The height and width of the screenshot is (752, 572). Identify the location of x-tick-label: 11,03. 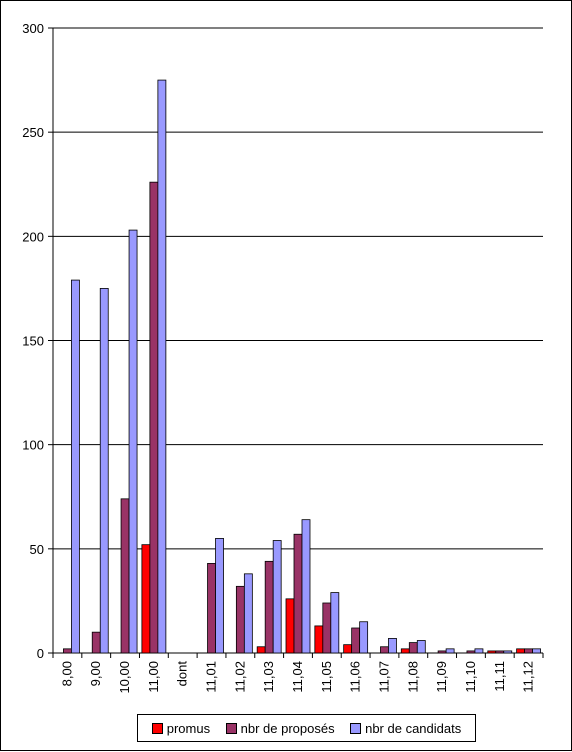
(268, 677).